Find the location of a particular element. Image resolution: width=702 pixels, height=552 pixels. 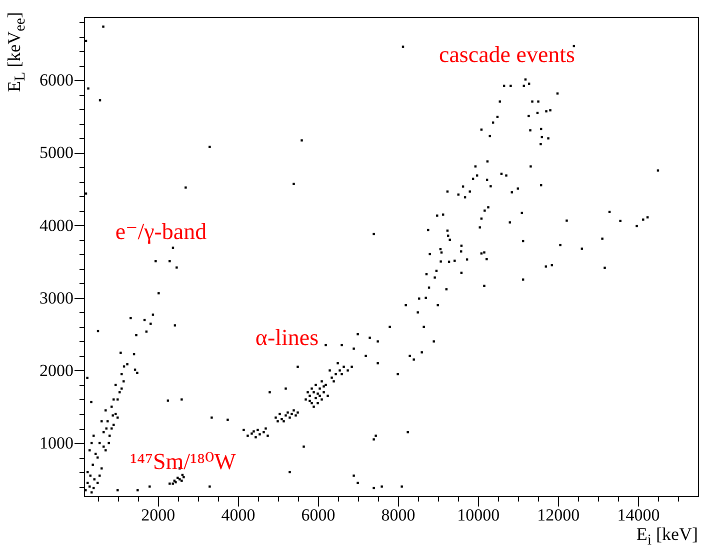

x-axis-title: E$_{i}$ [keV] is located at coordinates (667, 537).